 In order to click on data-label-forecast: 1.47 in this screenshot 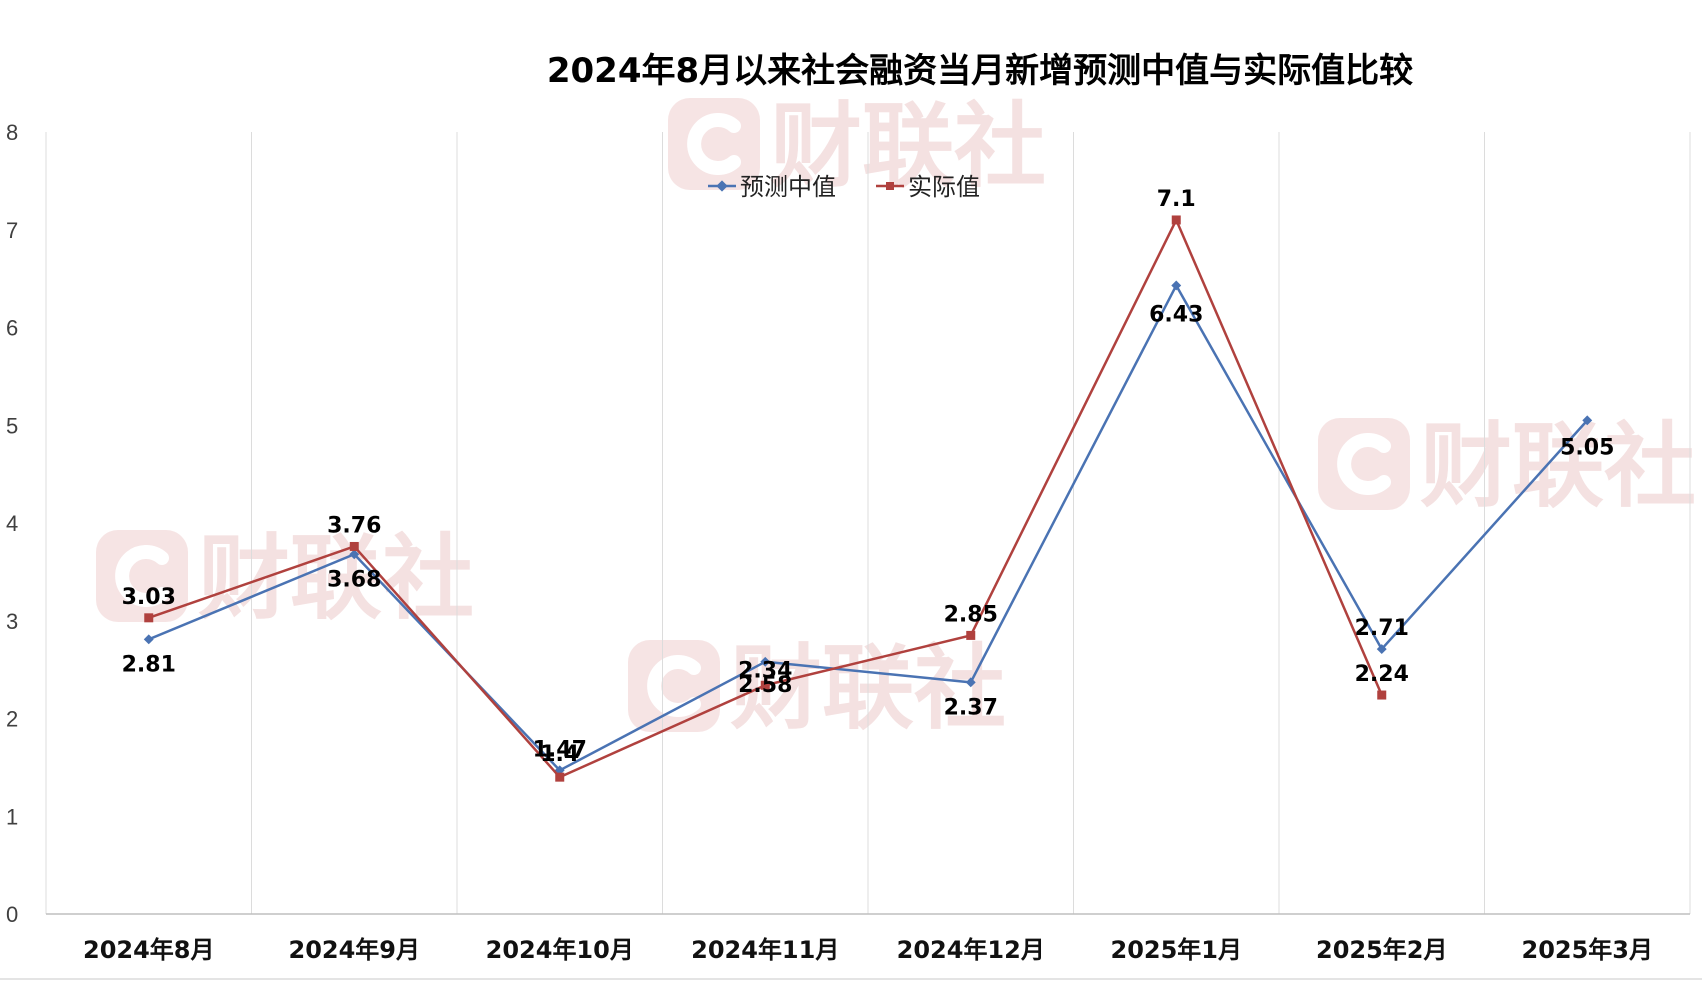, I will do `click(560, 749)`.